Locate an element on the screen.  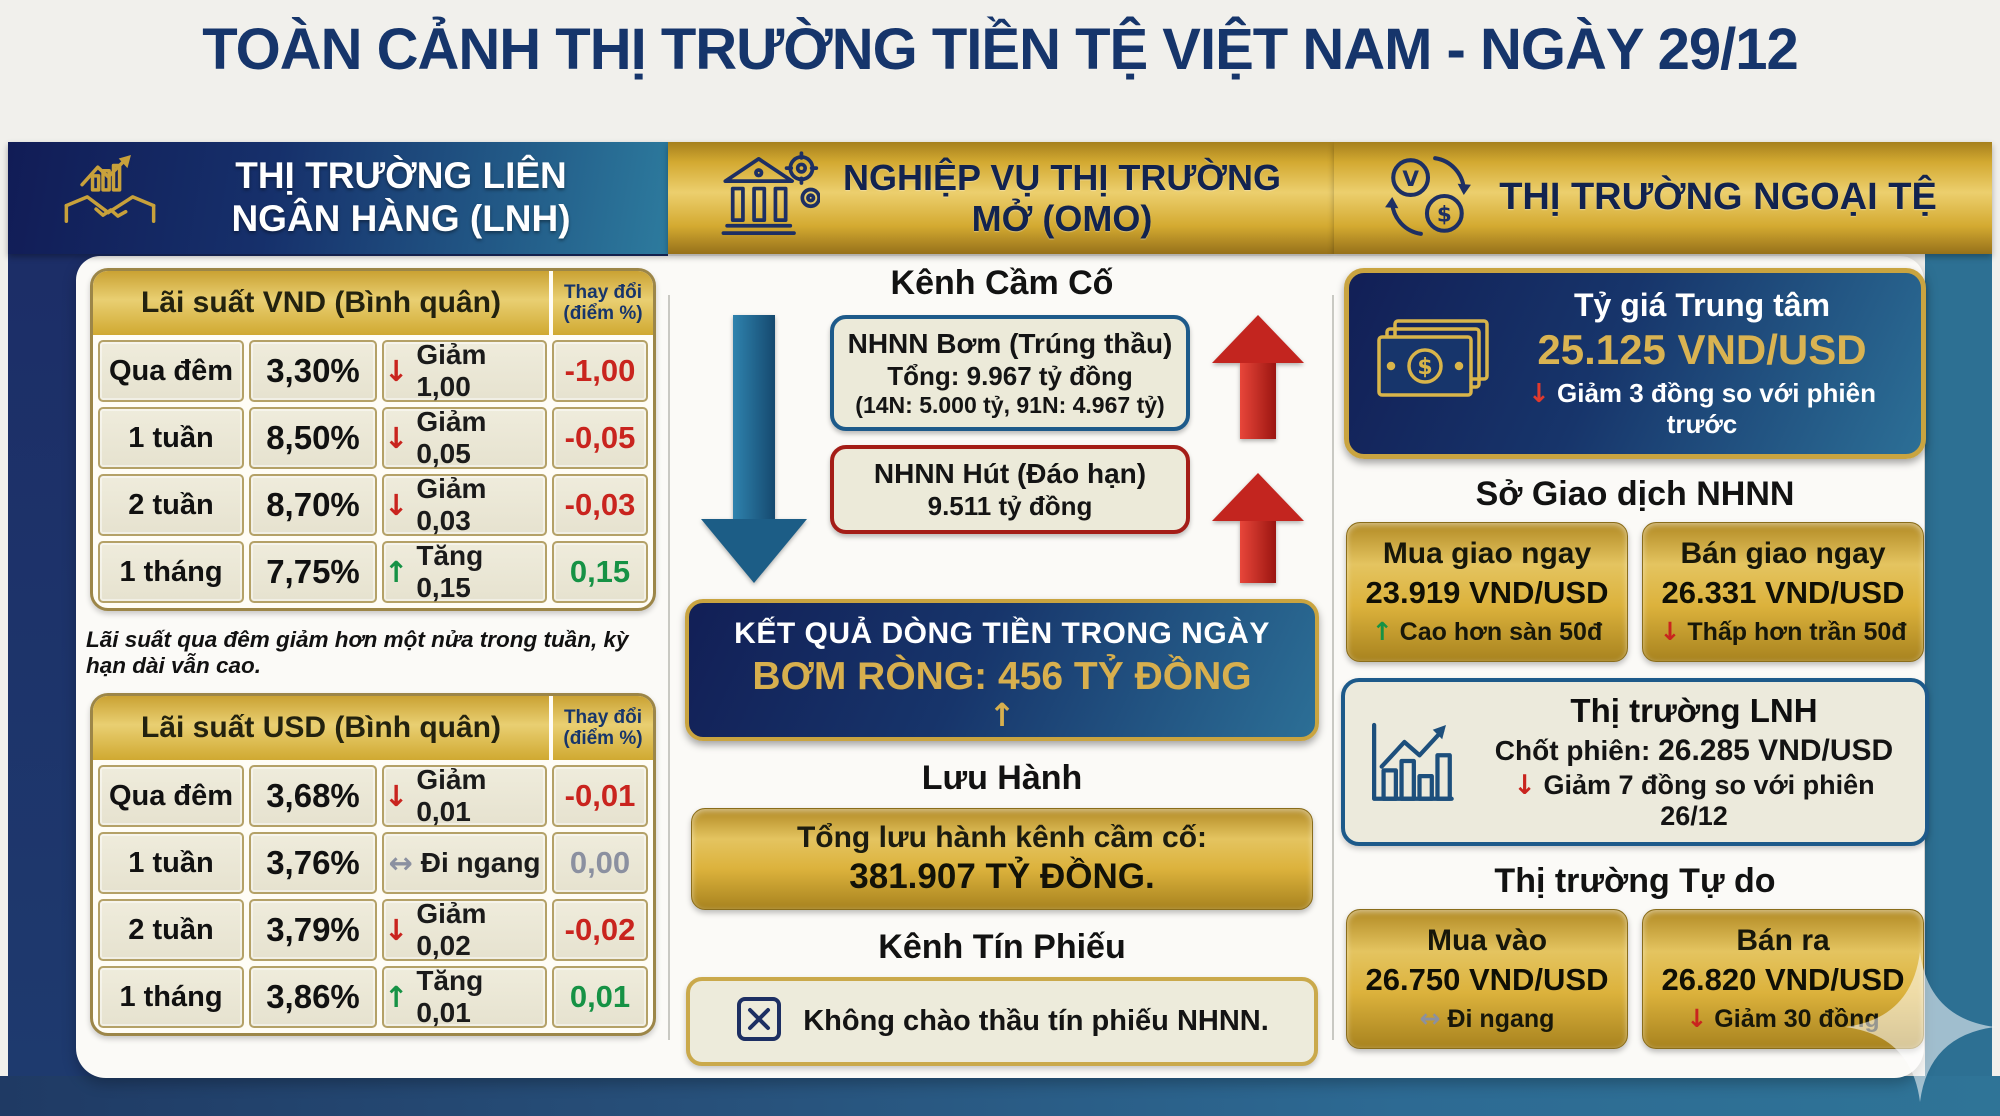
free-market-heading: Thị trường Tự do is located at coordinates (1635, 881).